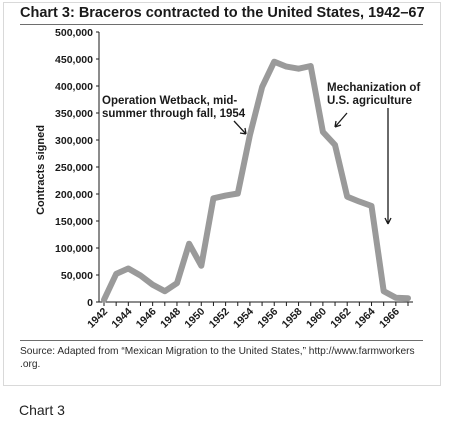 This screenshot has height=445, width=449. I want to click on y-tick-label: 400,000, so click(74, 87).